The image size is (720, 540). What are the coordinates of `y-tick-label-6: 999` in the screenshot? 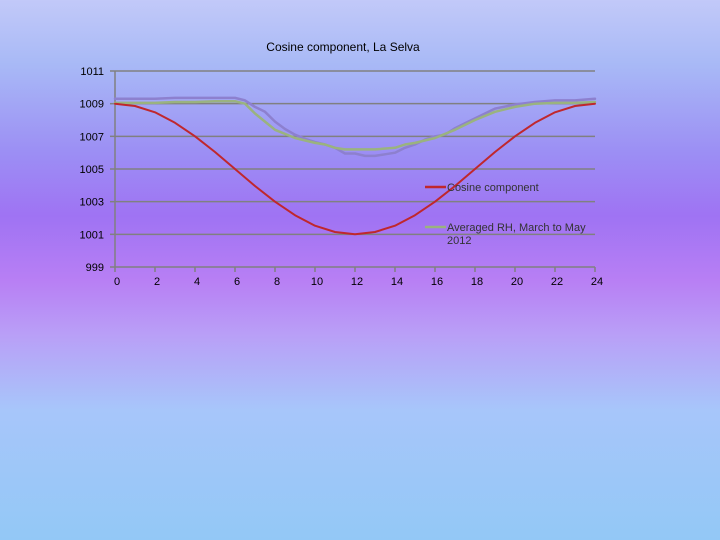 It's located at (95, 268).